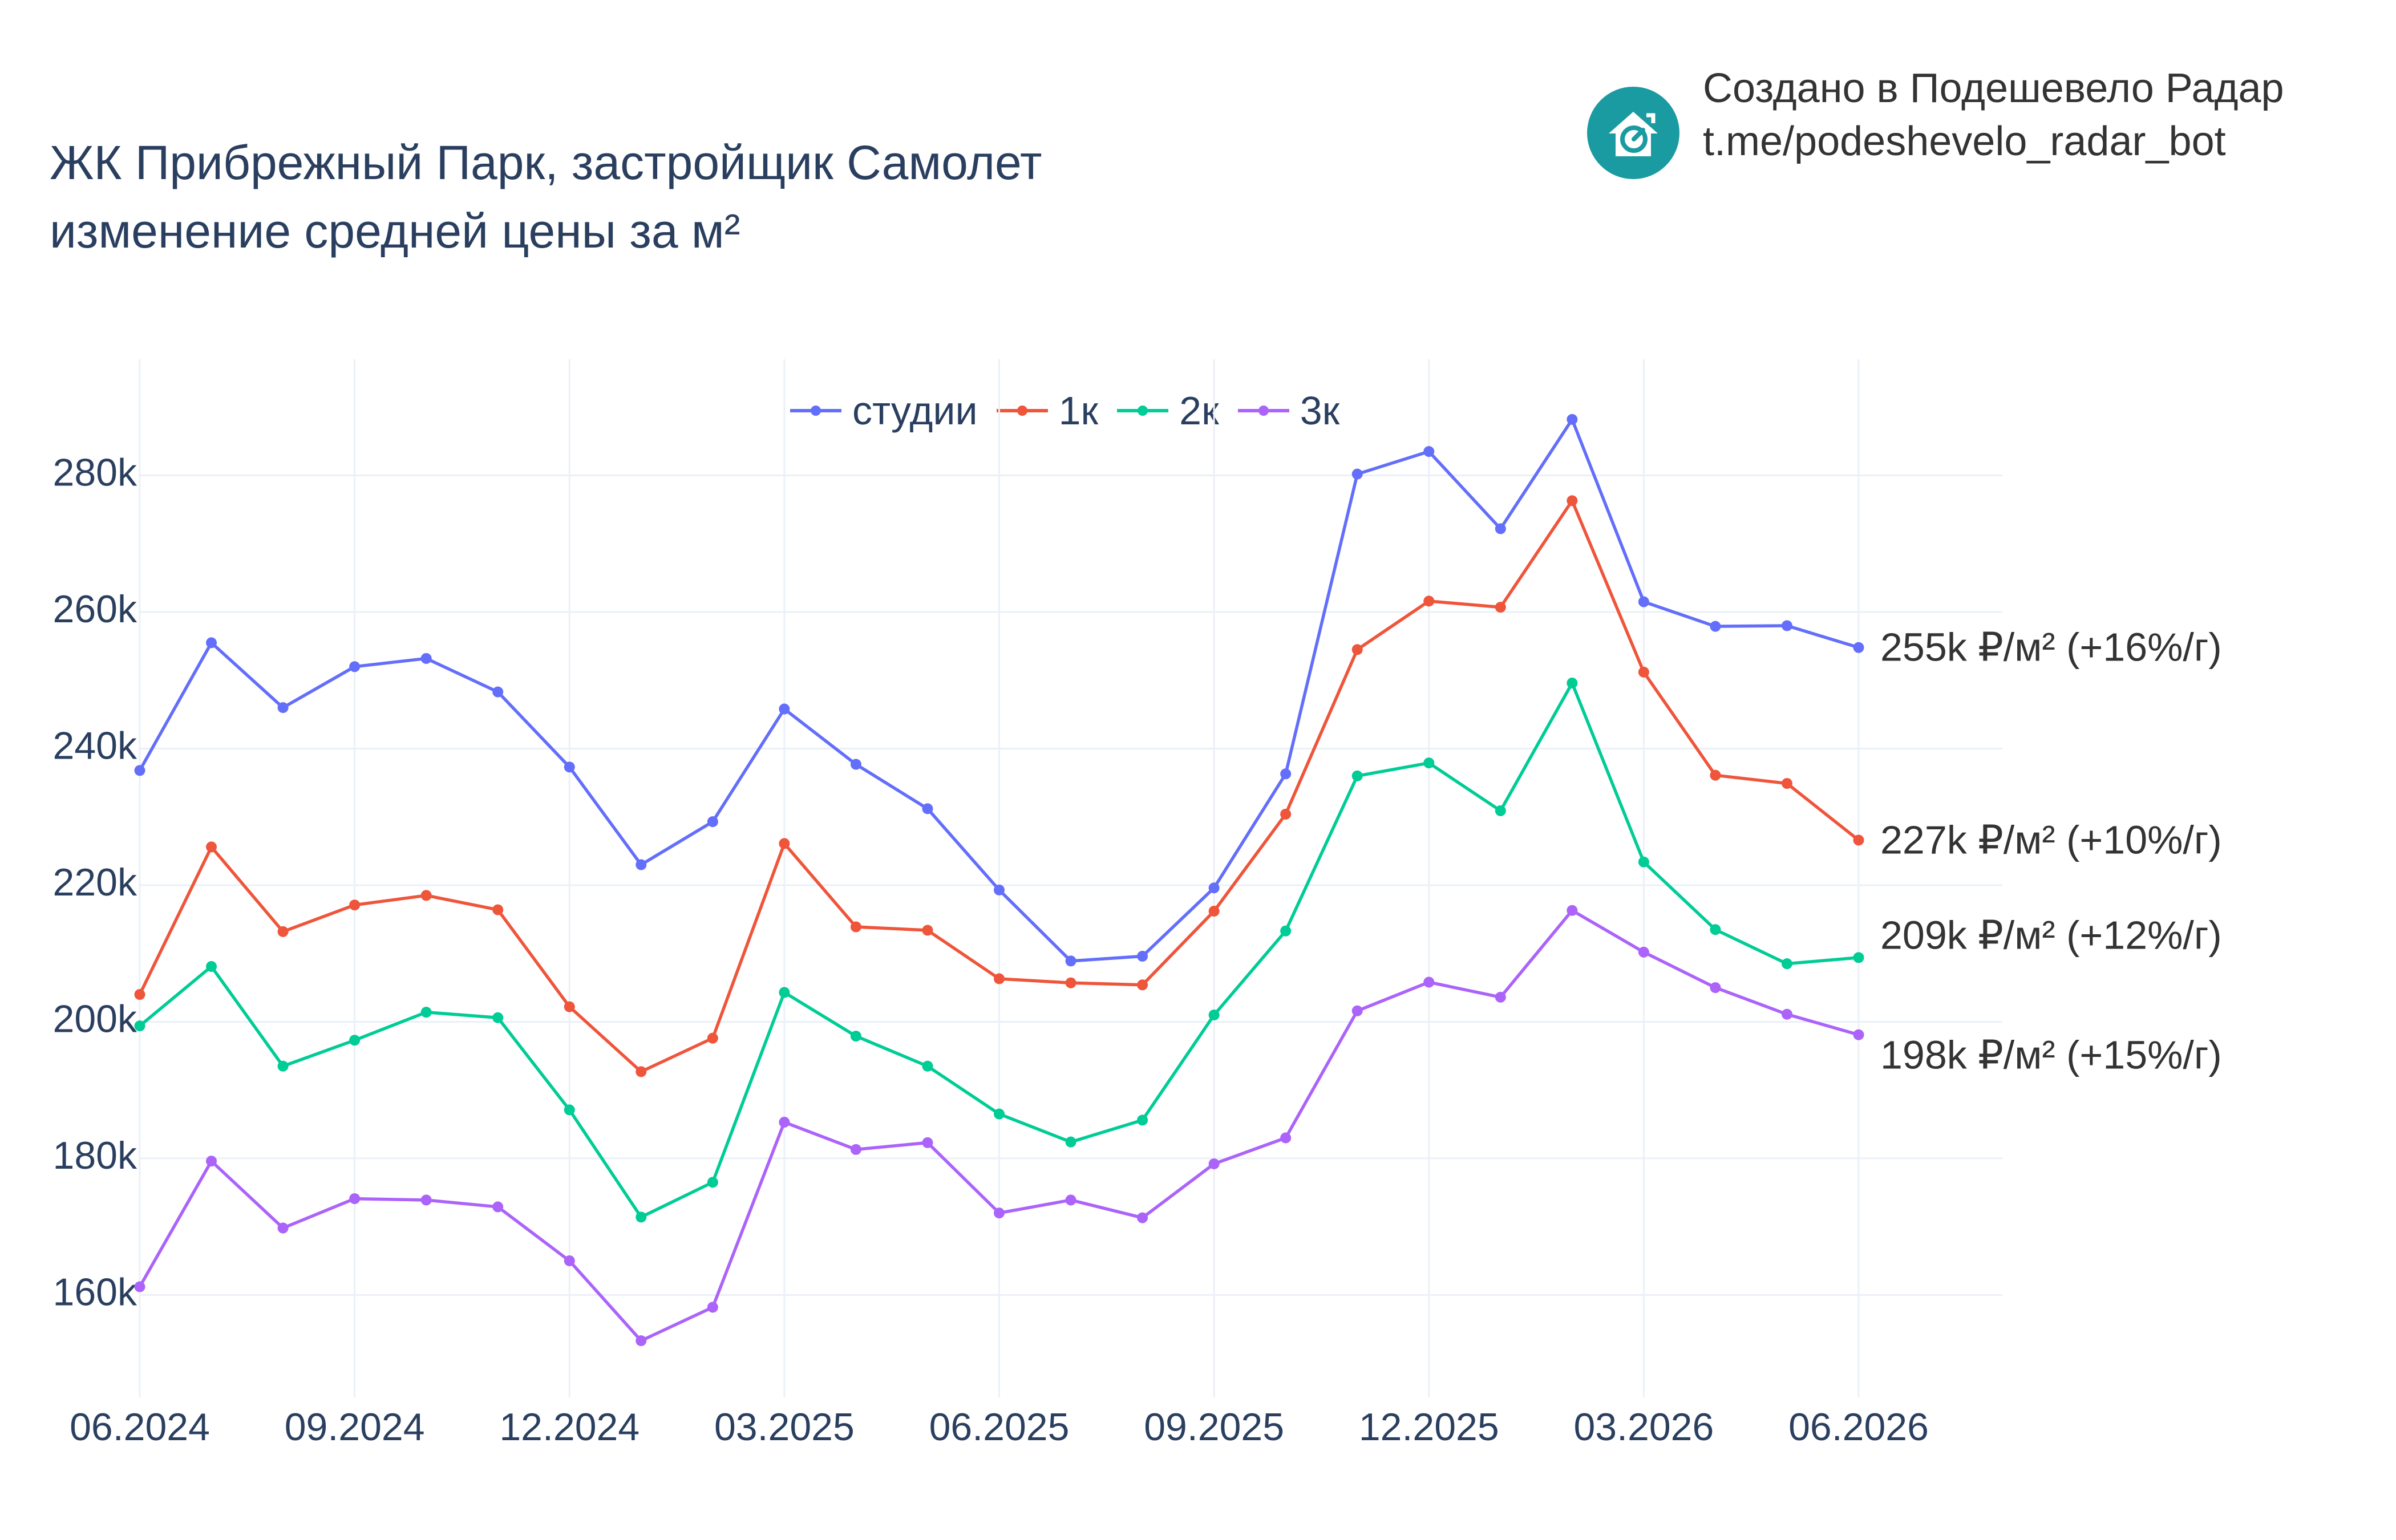 This screenshot has width=2396, height=1540. What do you see at coordinates (1859, 1427) in the screenshot?
I see `x-tick-label: 06.2026` at bounding box center [1859, 1427].